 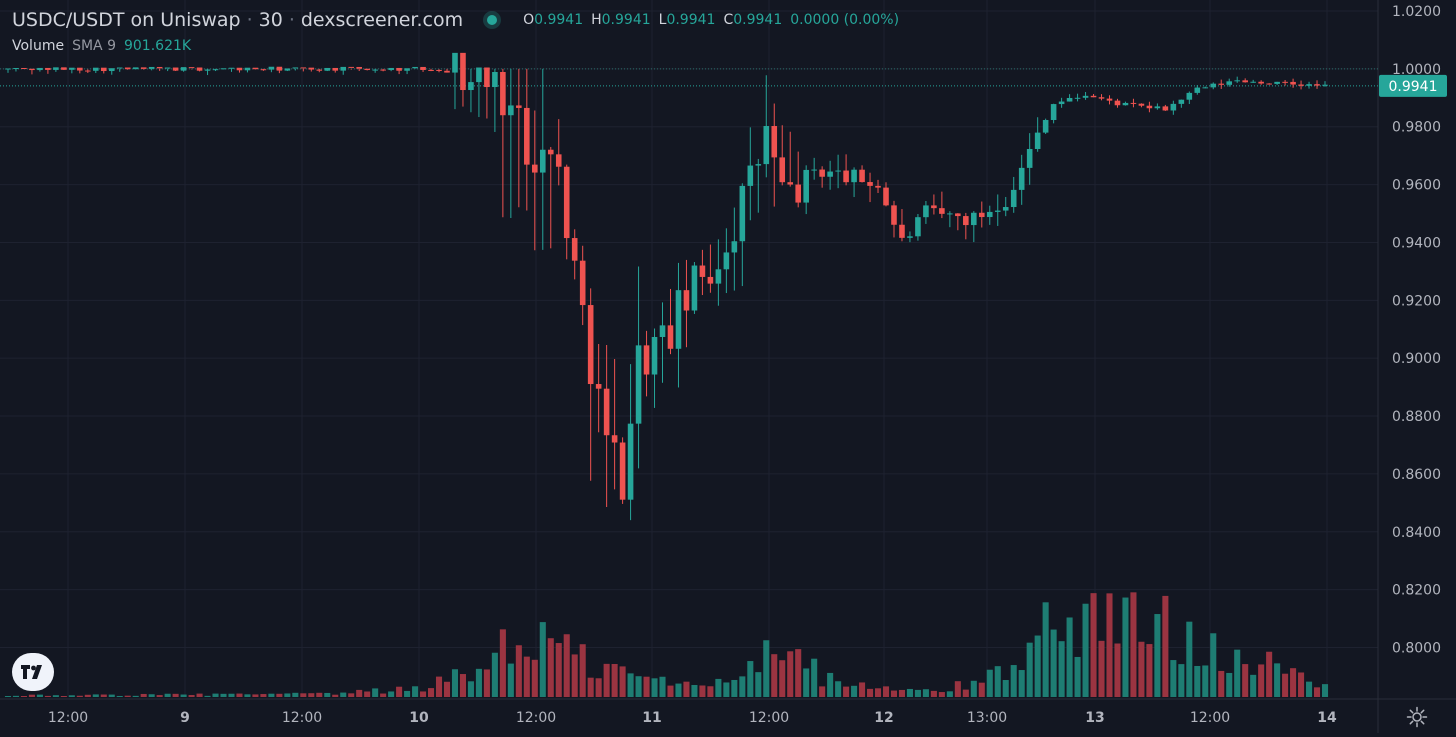 What do you see at coordinates (94, 46) in the screenshot?
I see `volume-sma-label: SMA 9` at bounding box center [94, 46].